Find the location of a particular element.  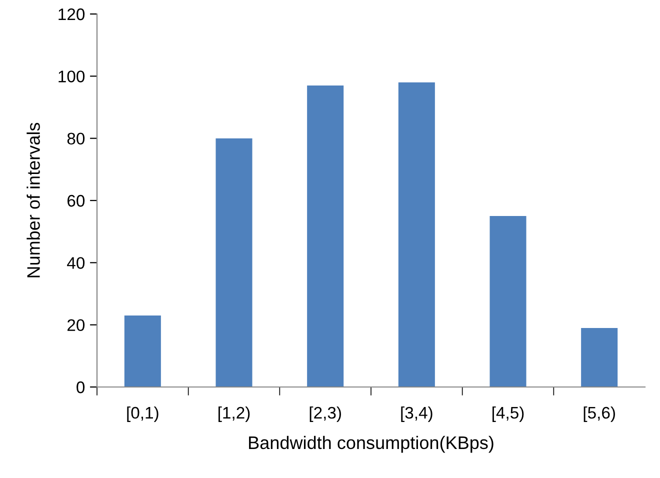

x-tick-label: [3,4) is located at coordinates (416, 414).